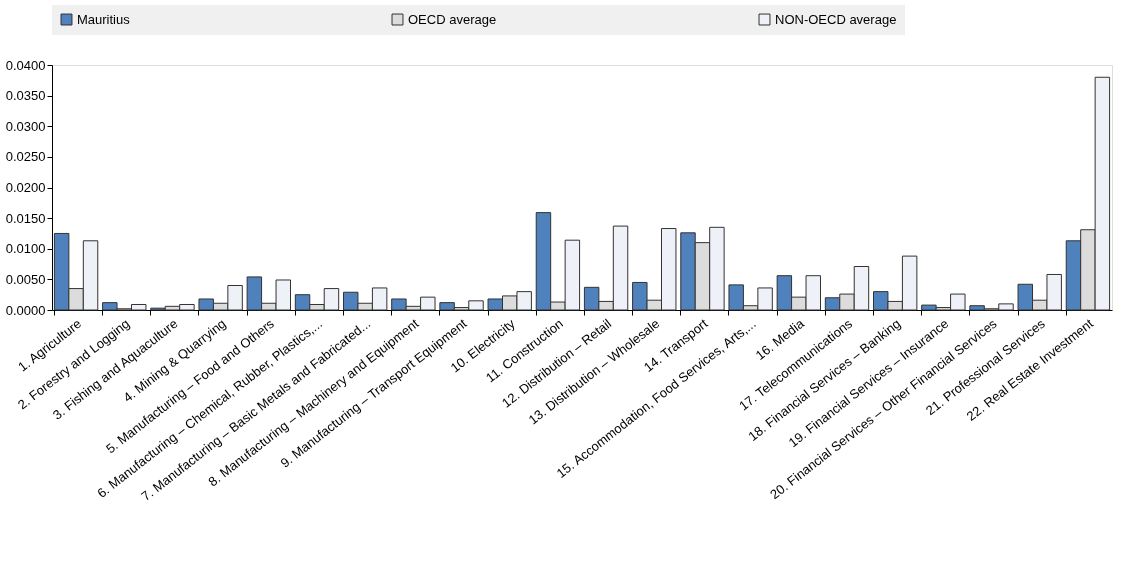  I want to click on y-tick-label: 0.0050, so click(25, 279).